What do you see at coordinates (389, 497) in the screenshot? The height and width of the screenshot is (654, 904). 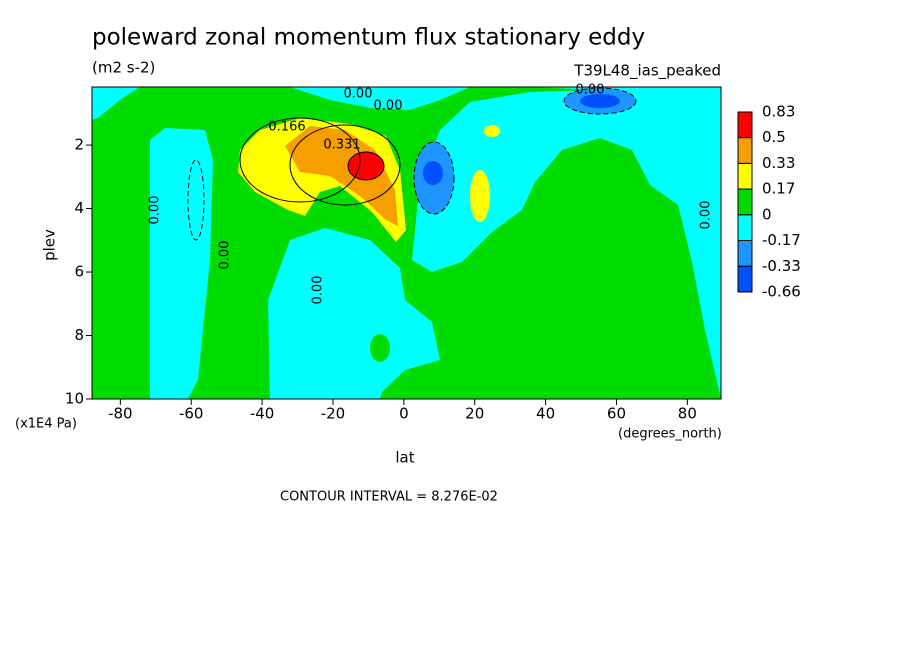 I see `note: CONTOUR INTERVAL = 8.276E-02` at bounding box center [389, 497].